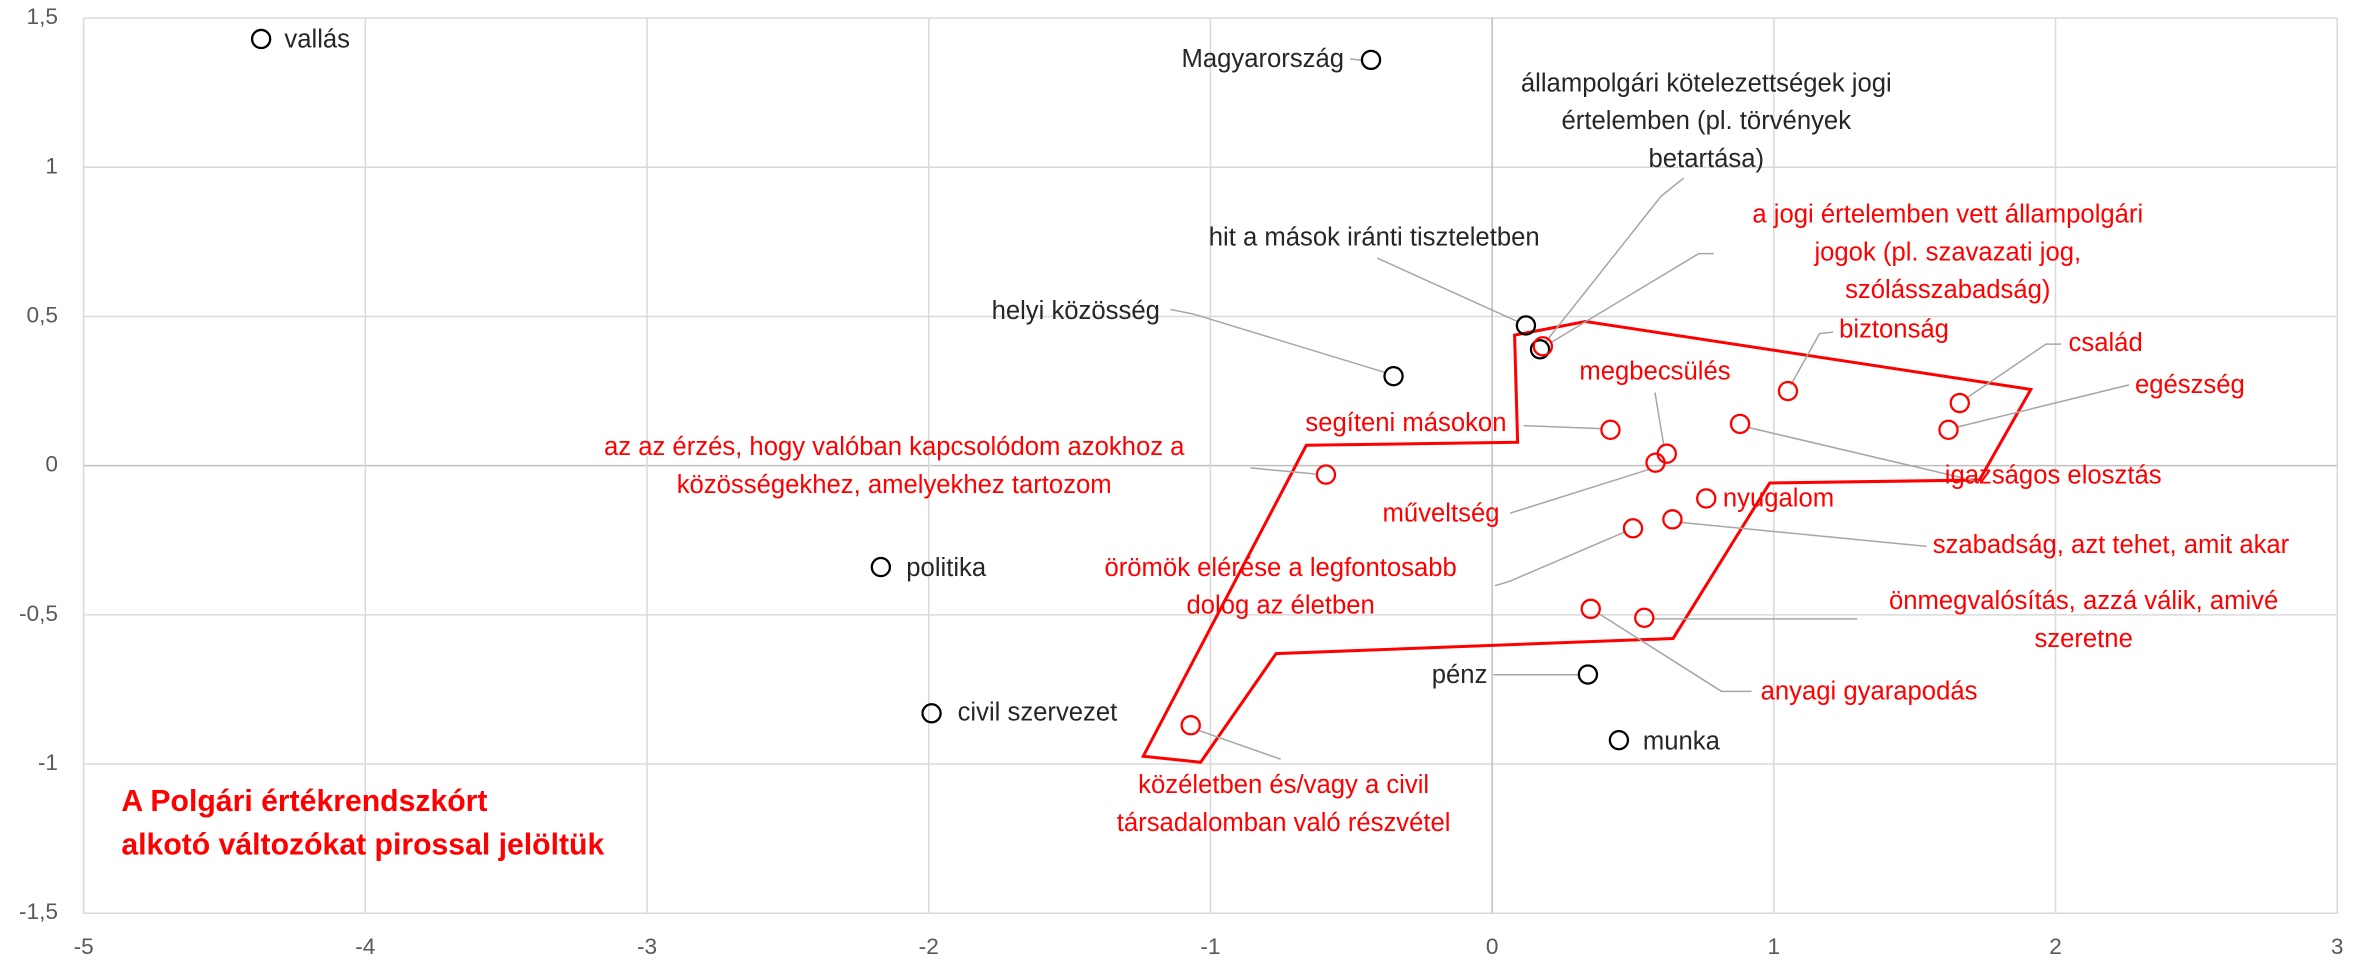 The width and height of the screenshot is (2359, 960). What do you see at coordinates (1492, 946) in the screenshot?
I see `x-tick-label: 0` at bounding box center [1492, 946].